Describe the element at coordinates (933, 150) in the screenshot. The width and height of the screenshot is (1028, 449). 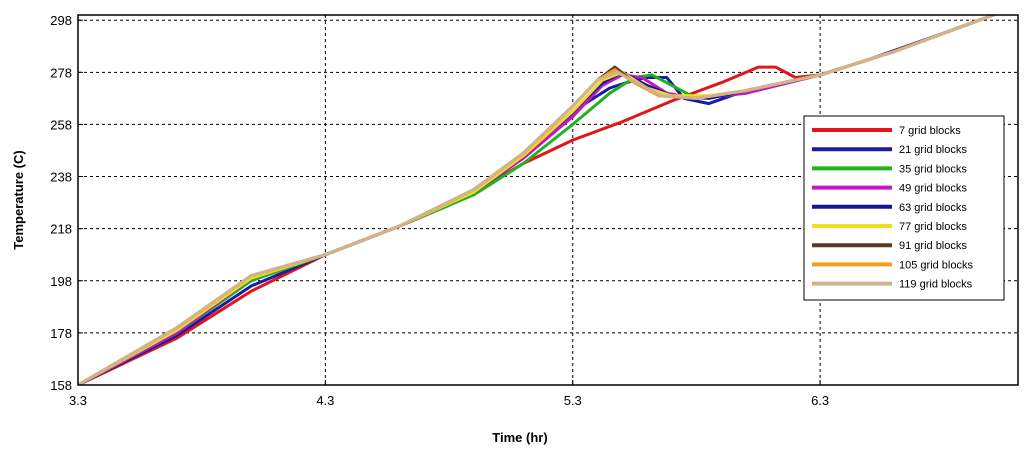
I see `legend-label: 21 grid blocks` at that location.